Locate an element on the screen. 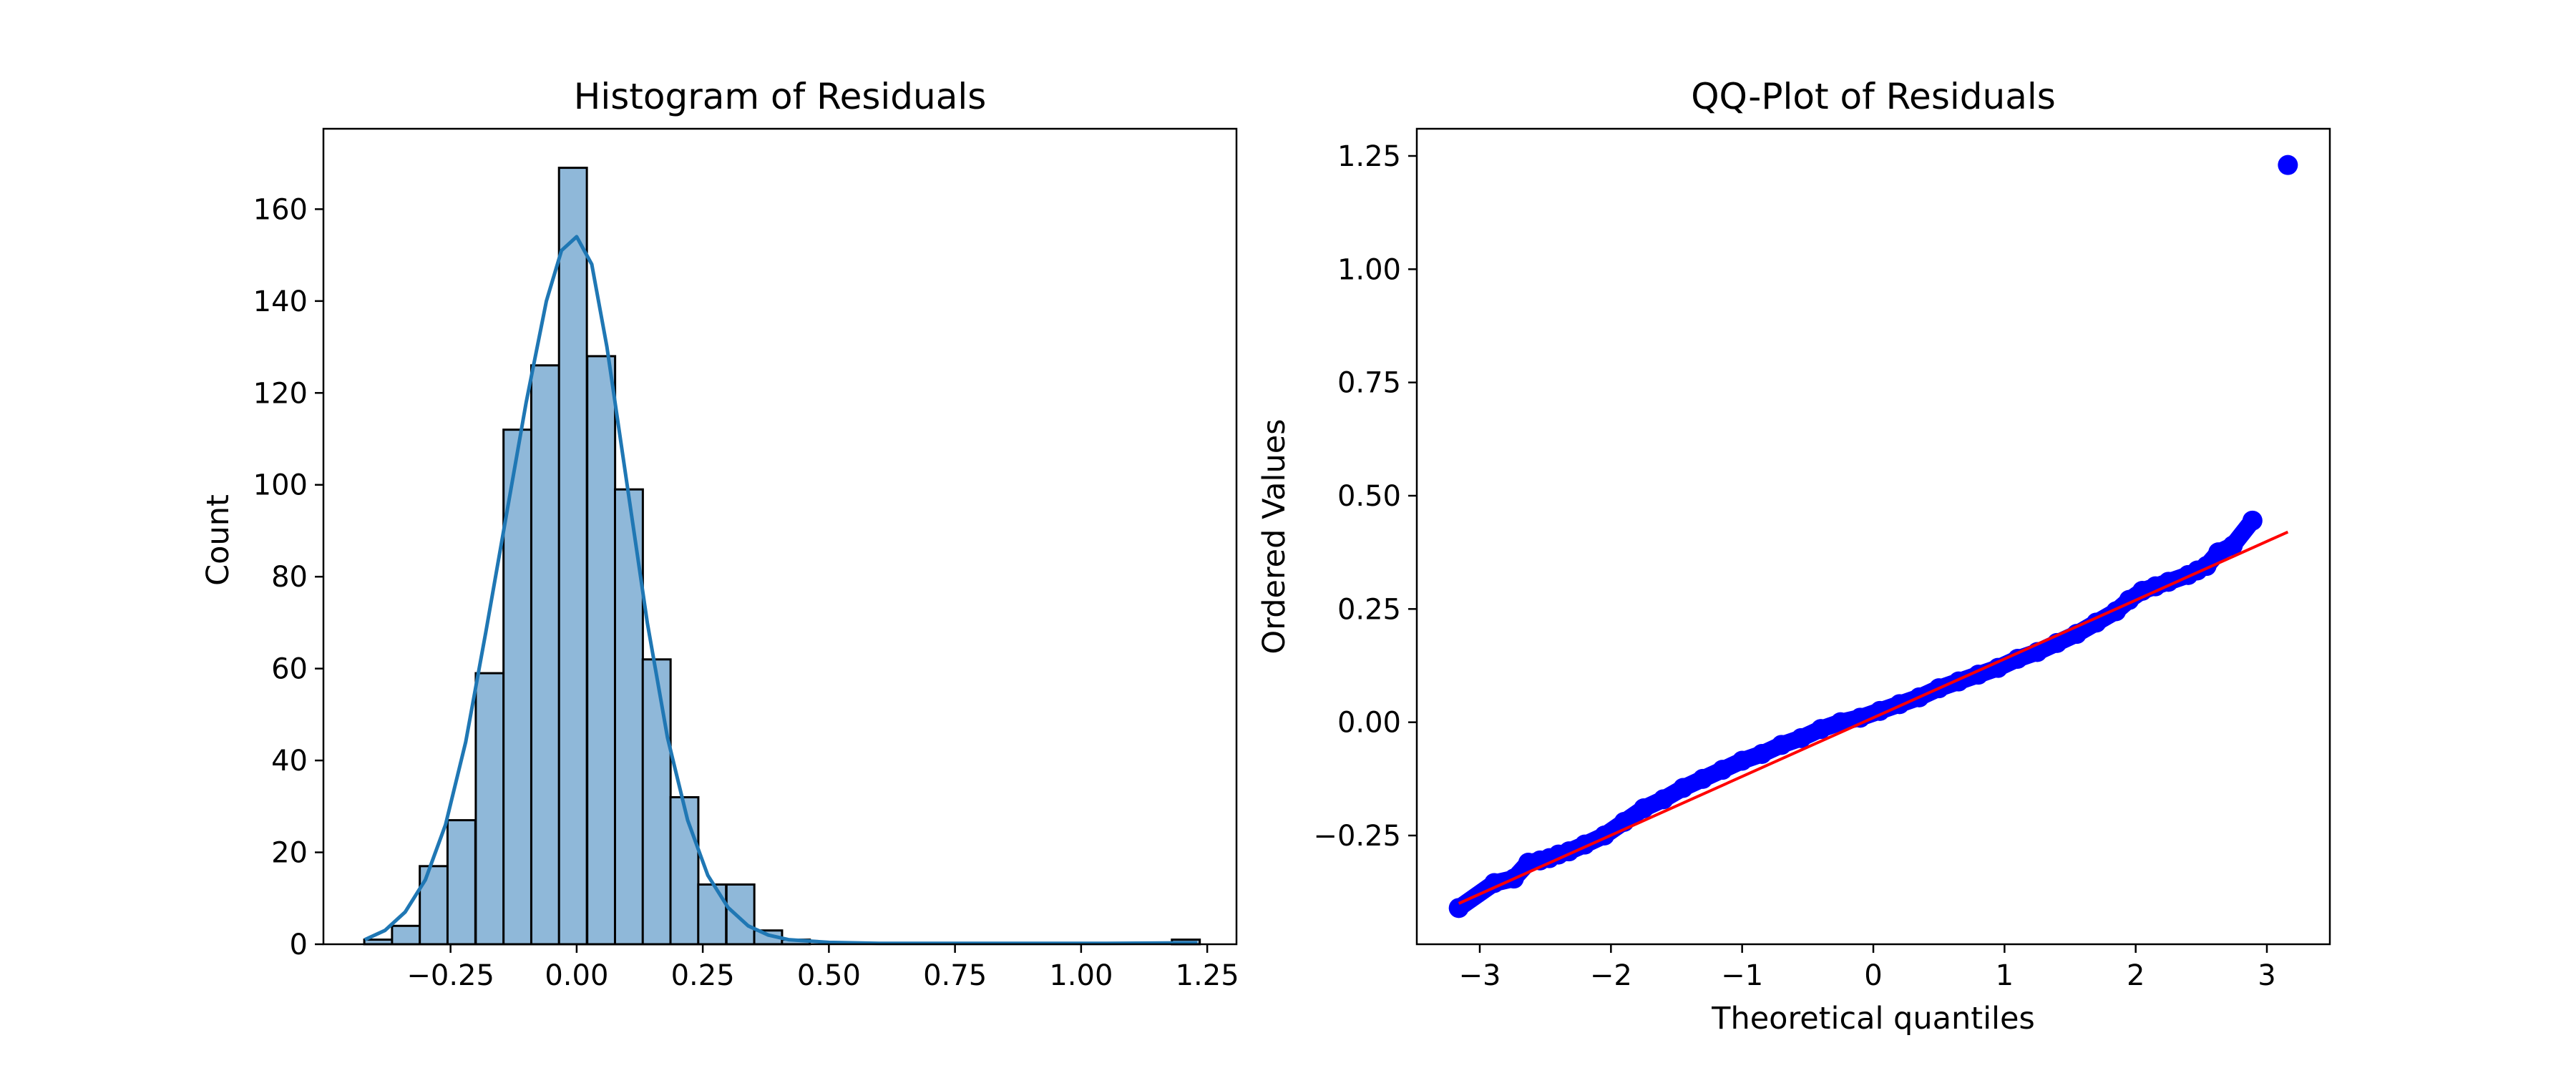  histogram-y-tick-label: 160 is located at coordinates (280, 209).